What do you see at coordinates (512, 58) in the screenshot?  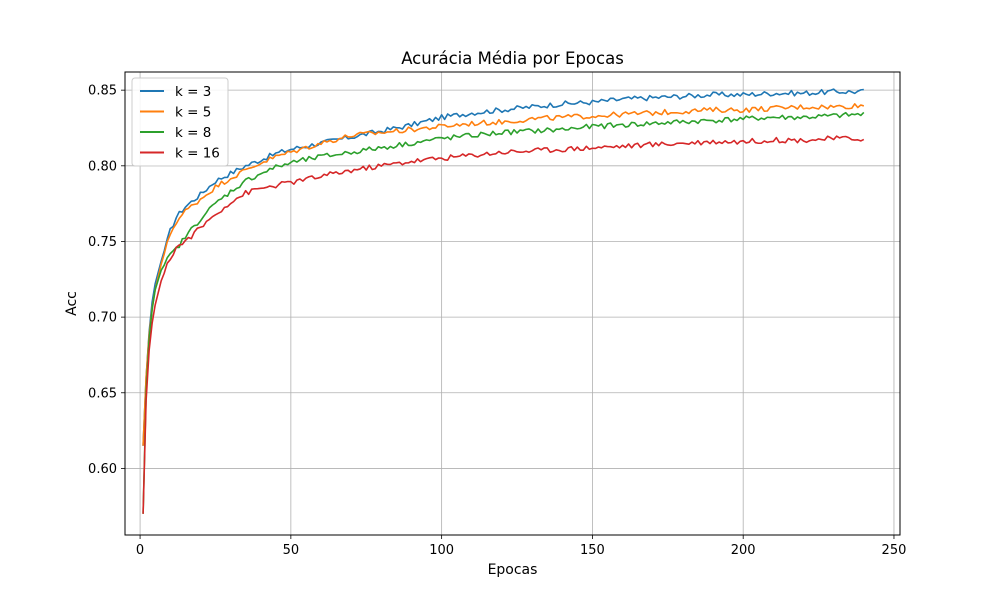 I see `chart-title: Acurácia Média por Epocas` at bounding box center [512, 58].